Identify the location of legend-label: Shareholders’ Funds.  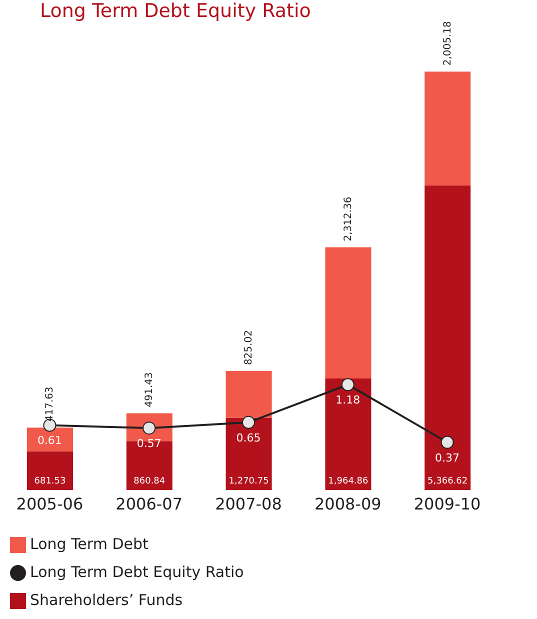
(106, 600).